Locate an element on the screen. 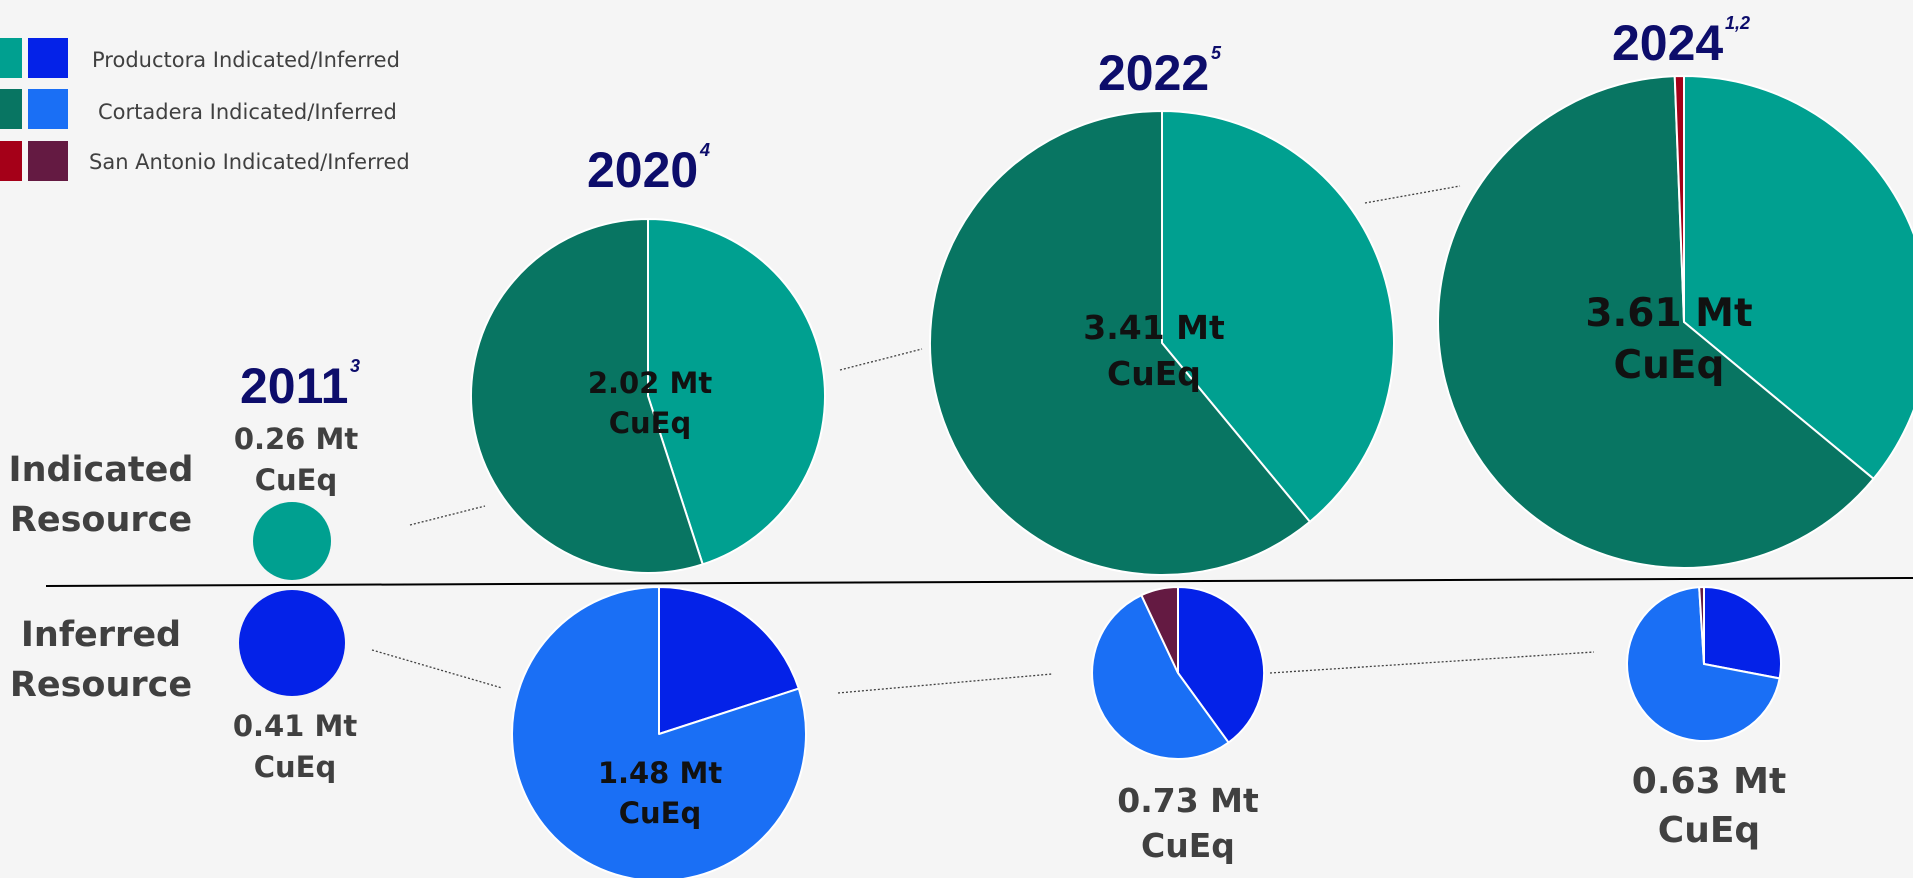 Image resolution: width=1913 pixels, height=878 pixels. total-2022-indicated: 3.41 Mt CuEq is located at coordinates (1154, 350).